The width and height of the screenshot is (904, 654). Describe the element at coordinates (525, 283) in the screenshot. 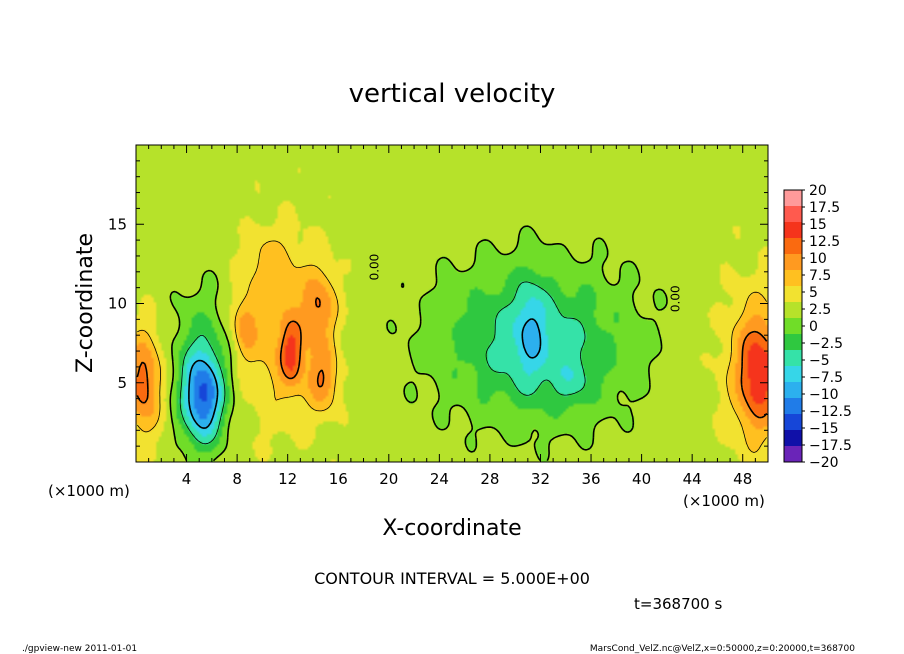

I see `contour-labels: 0.00 0.00` at that location.